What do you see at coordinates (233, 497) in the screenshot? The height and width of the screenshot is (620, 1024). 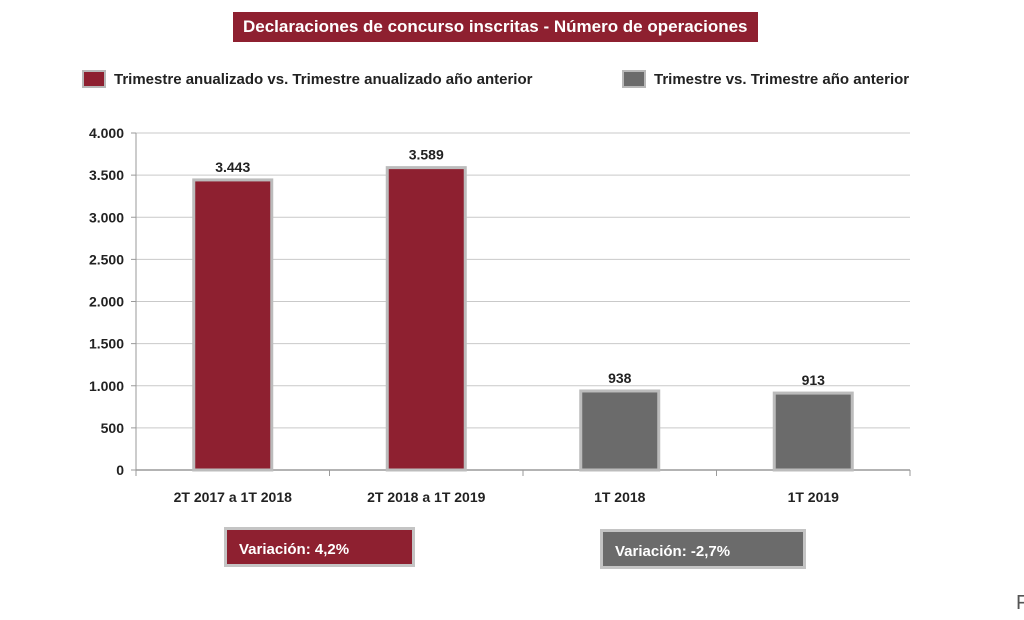 I see `x-tick-label: 2T 2017 a 1T 2018` at bounding box center [233, 497].